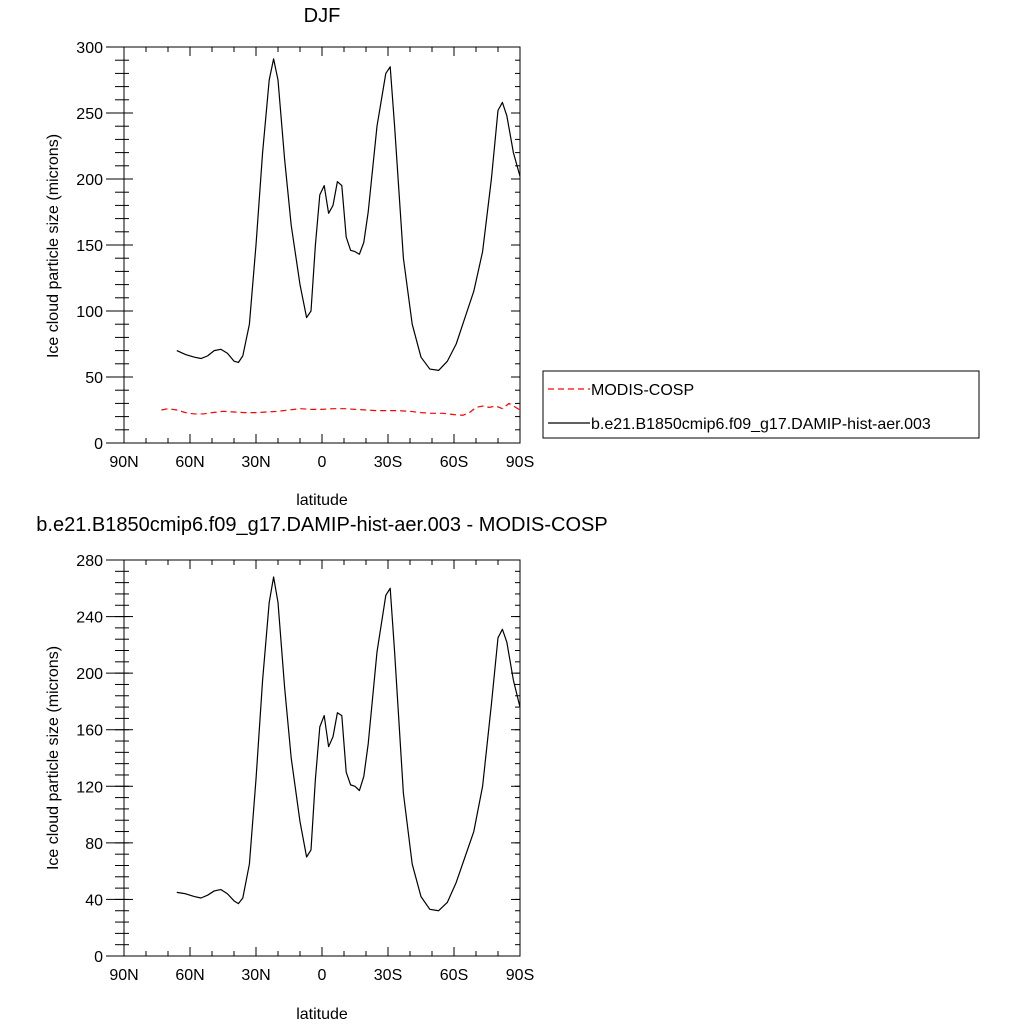  I want to click on bottom-chart-x-tick-label: 60S, so click(454, 975).